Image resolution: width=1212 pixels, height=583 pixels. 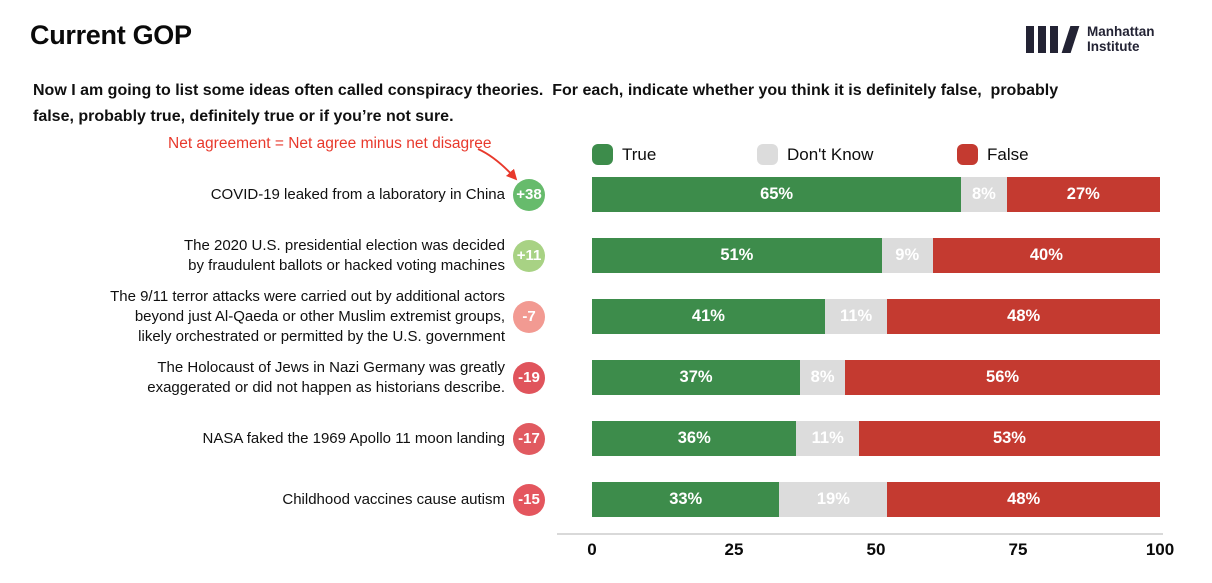 I want to click on legend-swatch-false, so click(x=967, y=154).